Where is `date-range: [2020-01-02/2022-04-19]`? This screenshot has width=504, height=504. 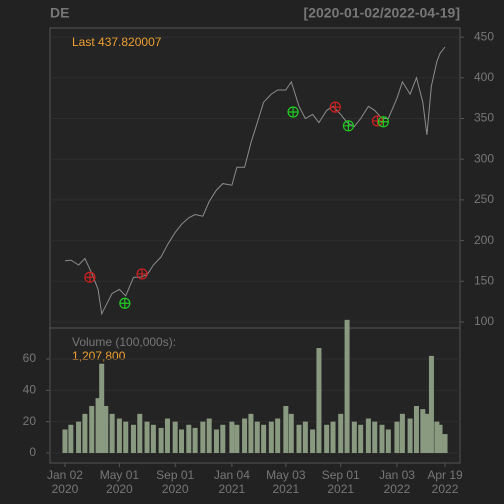
date-range: [2020-01-02/2022-04-19] is located at coordinates (382, 13).